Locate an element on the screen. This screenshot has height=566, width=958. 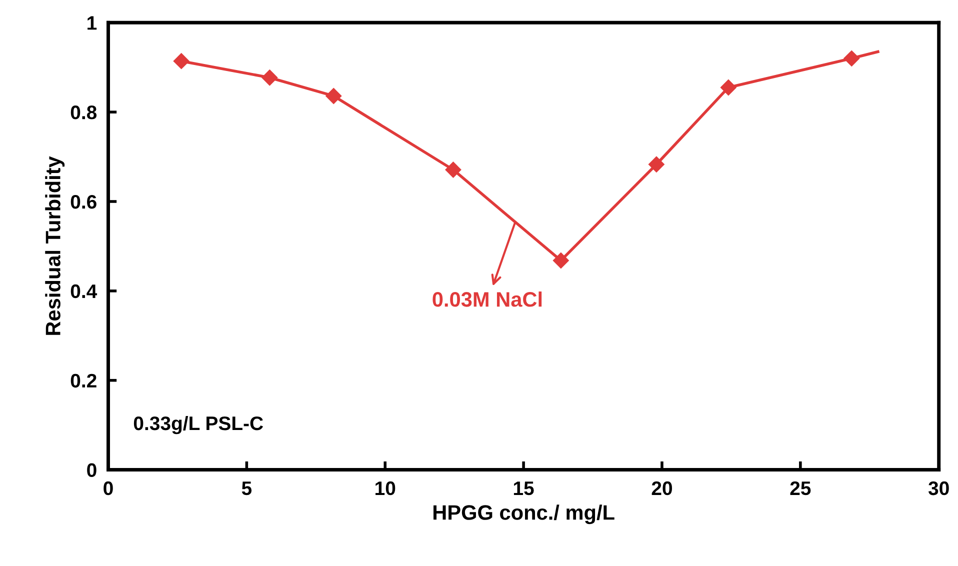
y-axis-title: Residual Turbidity is located at coordinates (55, 245).